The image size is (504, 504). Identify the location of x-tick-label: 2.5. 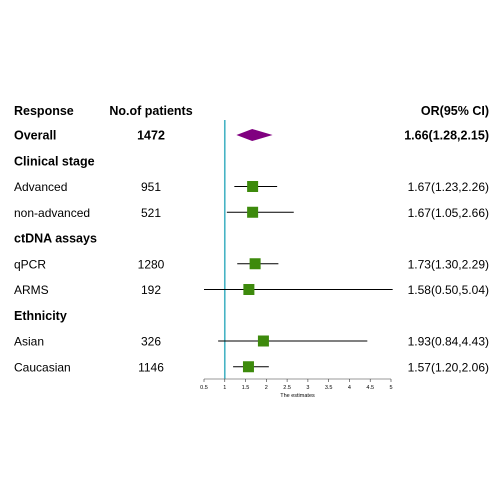
(287, 388).